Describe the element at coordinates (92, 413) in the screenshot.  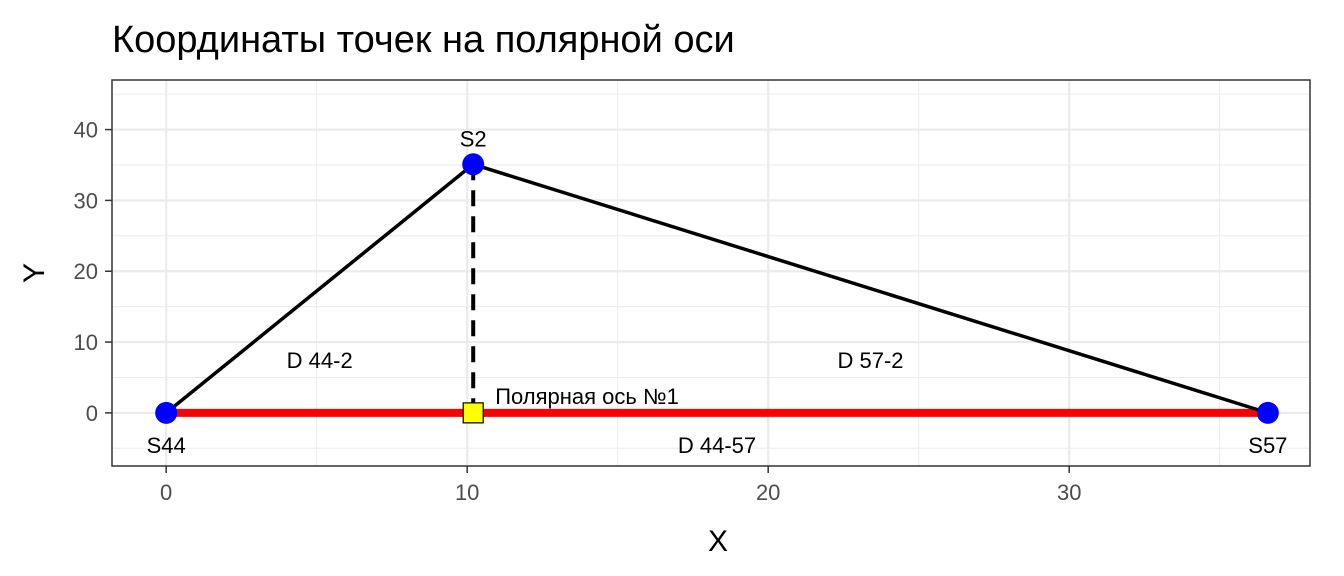
I see `y-tick-label: 0` at that location.